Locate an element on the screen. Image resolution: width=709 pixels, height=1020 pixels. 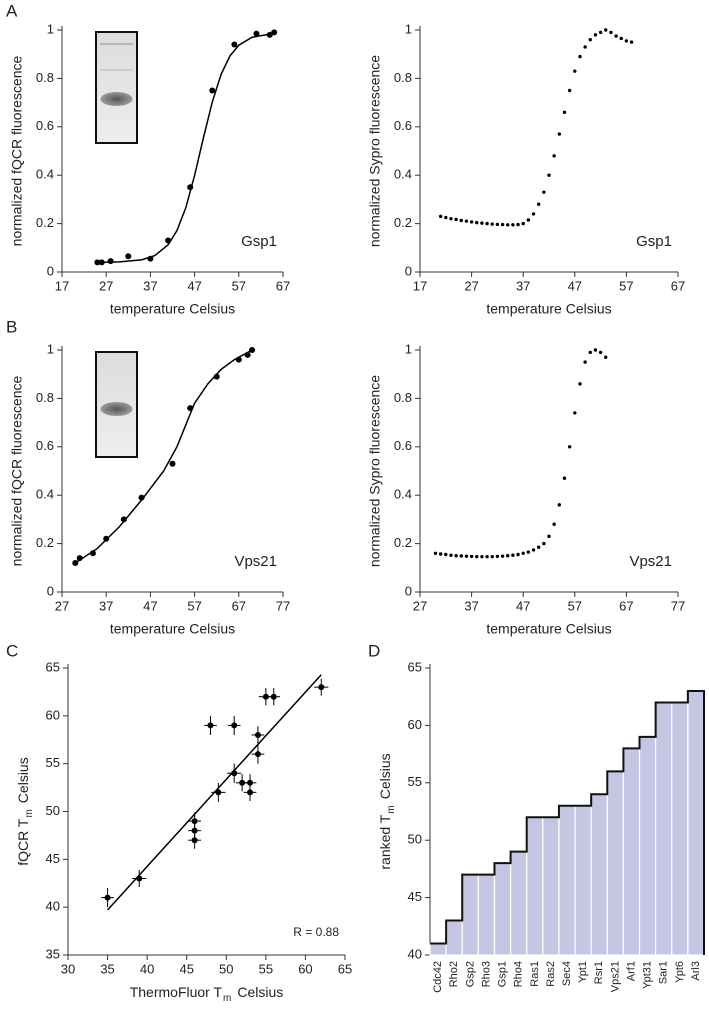
y-tick-label: 35 is located at coordinates (53, 953).